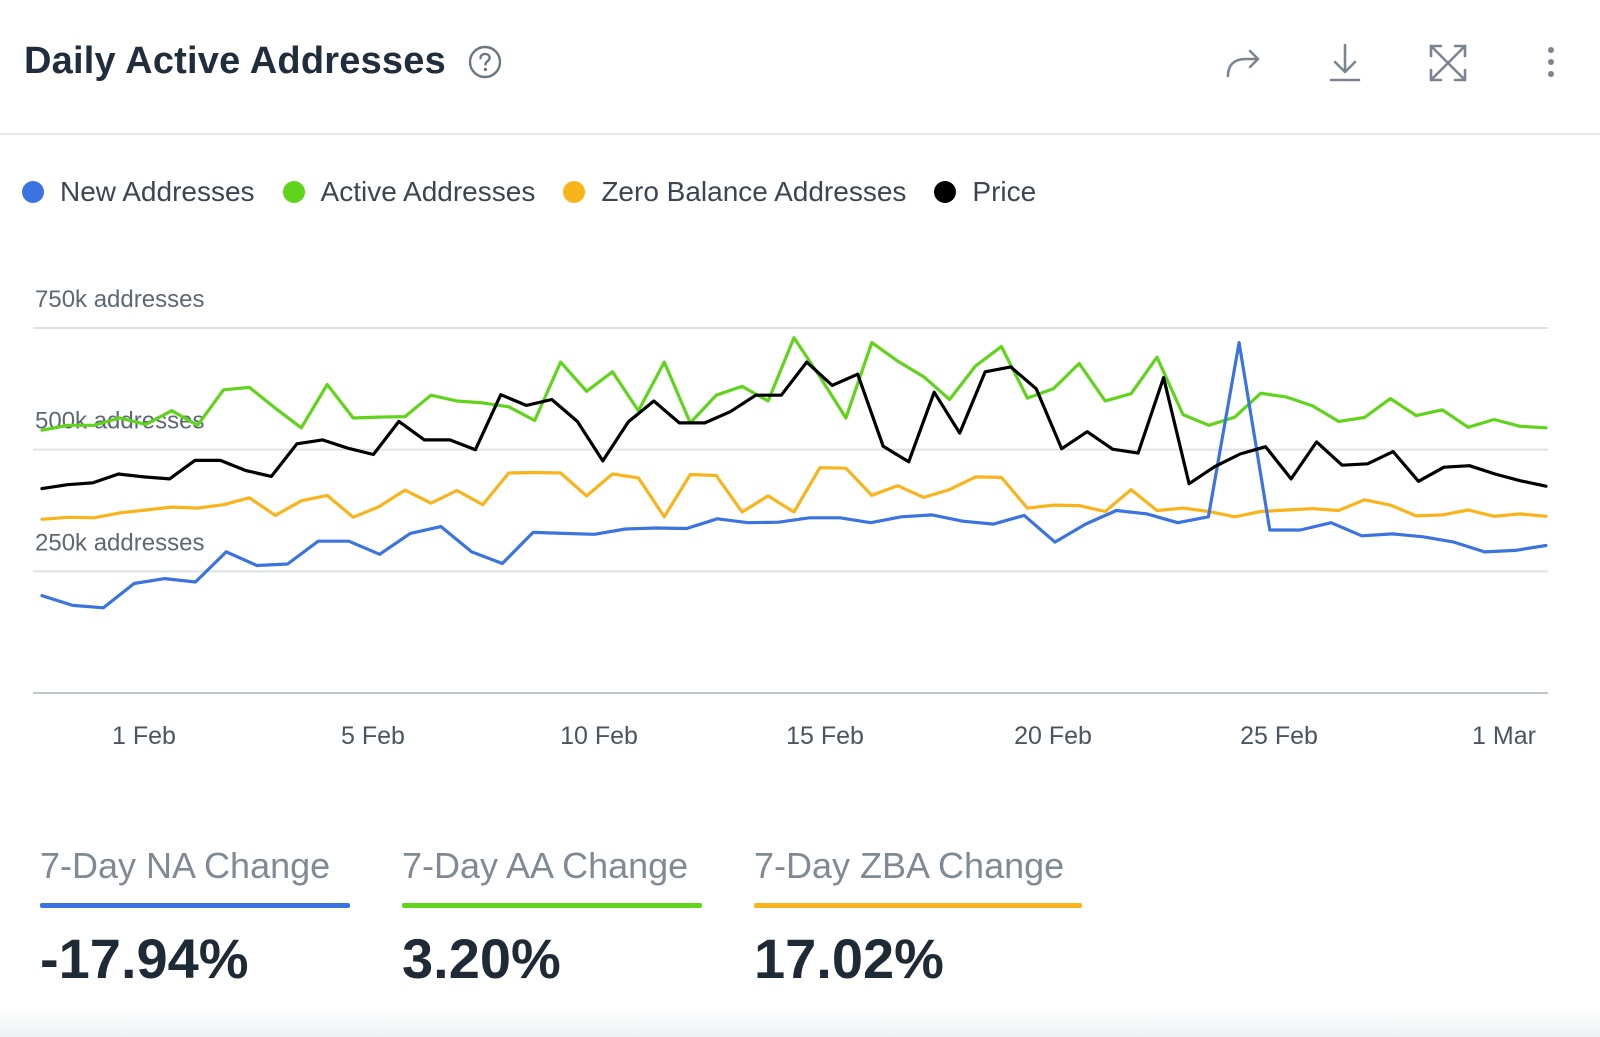 This screenshot has height=1037, width=1600. I want to click on widget-header: Daily Active Addresses, so click(800, 67).